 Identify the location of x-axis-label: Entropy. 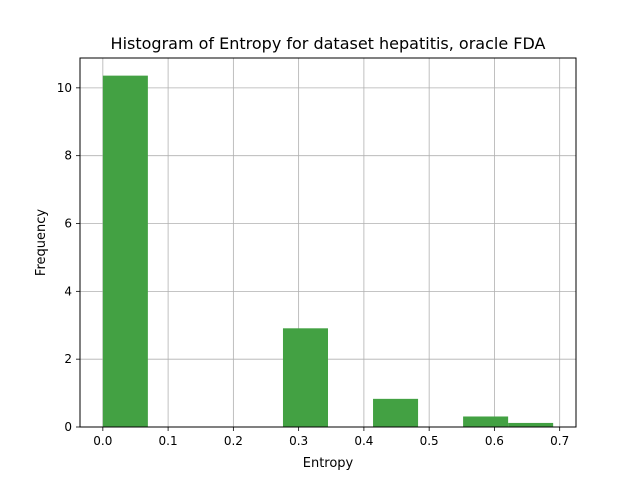
(328, 463).